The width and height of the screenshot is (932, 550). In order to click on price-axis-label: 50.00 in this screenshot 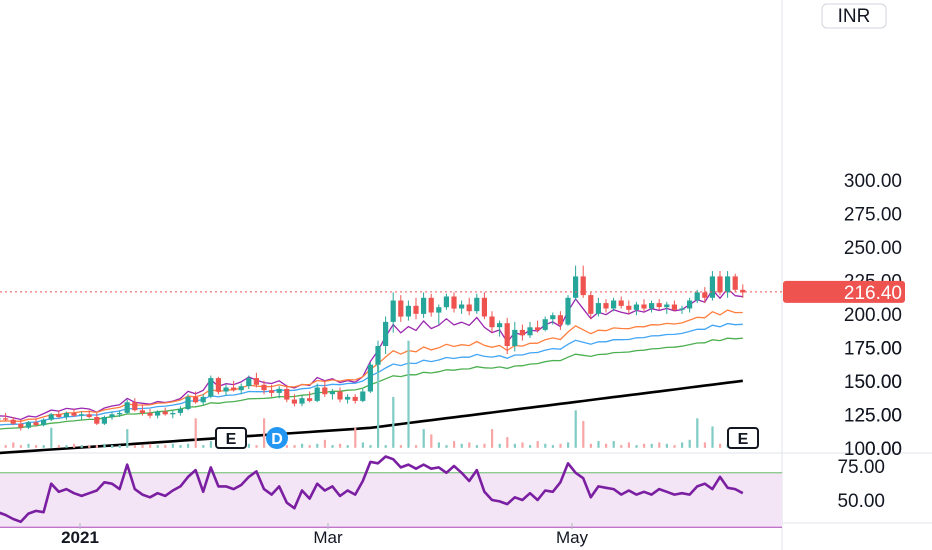, I will do `click(878, 382)`.